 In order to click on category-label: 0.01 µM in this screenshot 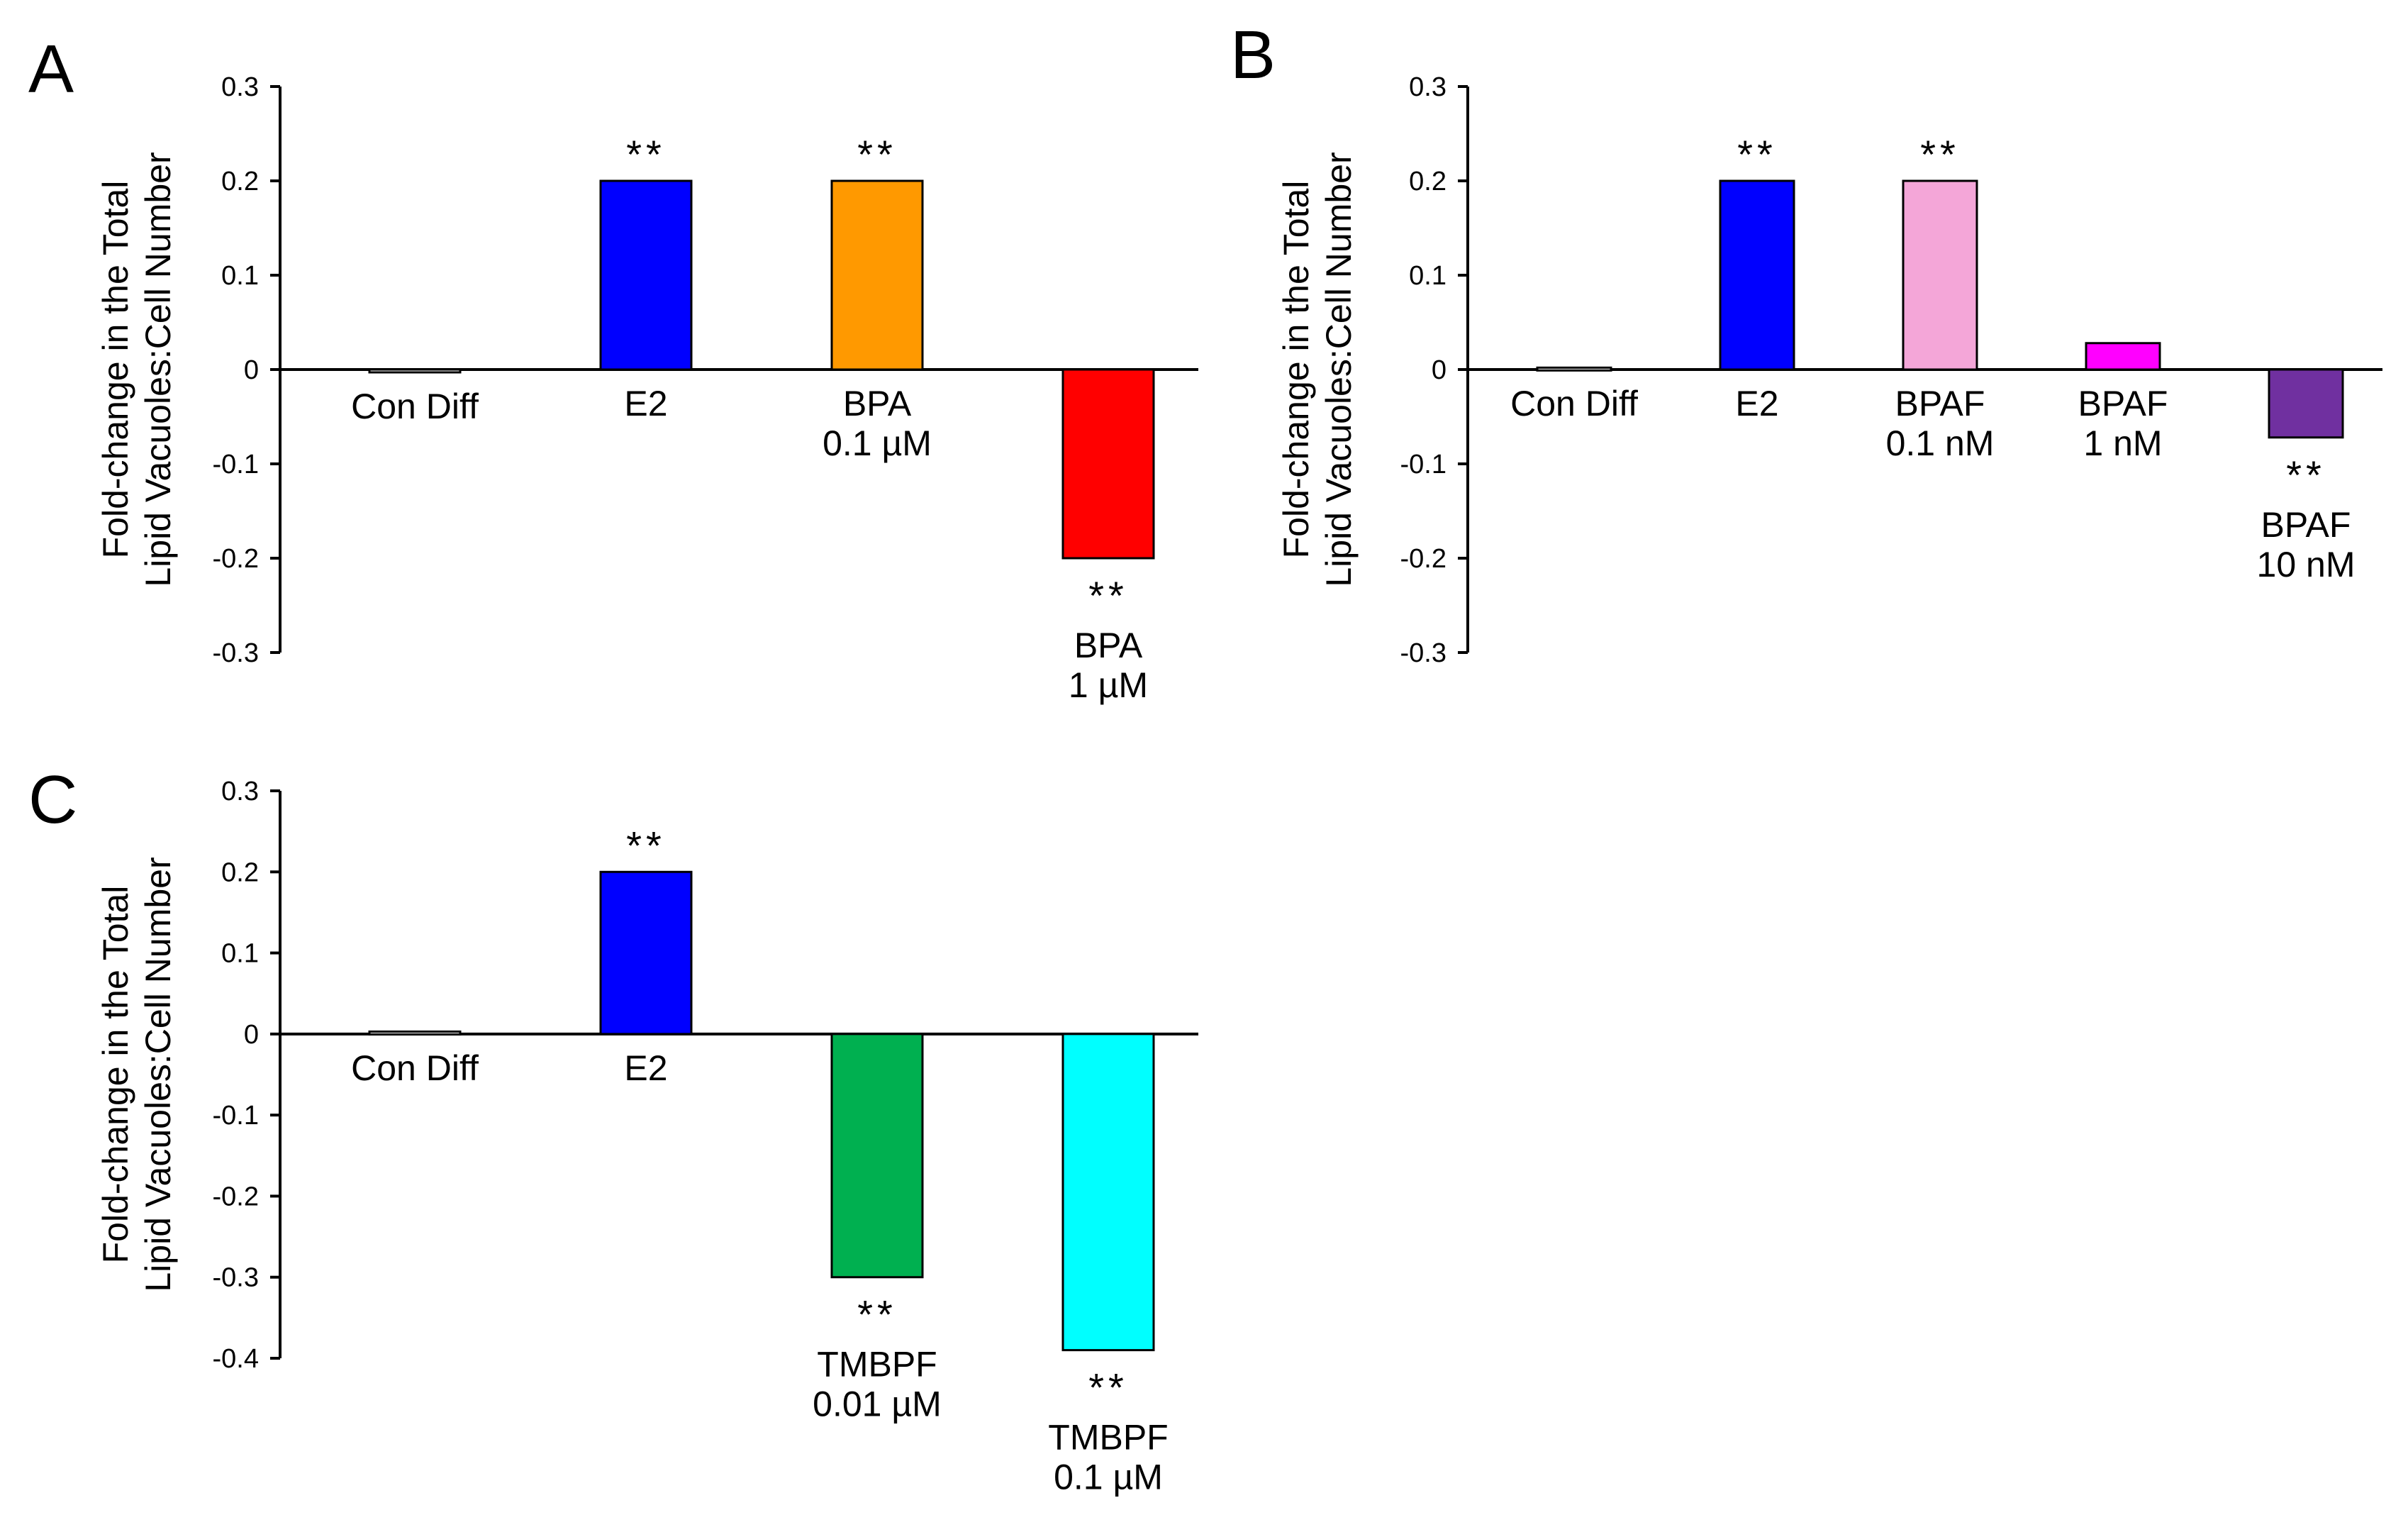, I will do `click(878, 1404)`.